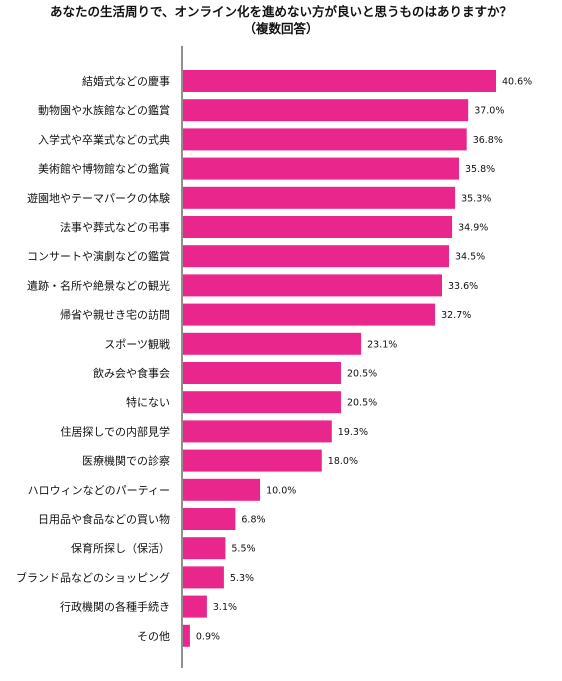 This screenshot has height=681, width=562. Describe the element at coordinates (242, 578) in the screenshot. I see `value-label-18: 5.3%` at that location.